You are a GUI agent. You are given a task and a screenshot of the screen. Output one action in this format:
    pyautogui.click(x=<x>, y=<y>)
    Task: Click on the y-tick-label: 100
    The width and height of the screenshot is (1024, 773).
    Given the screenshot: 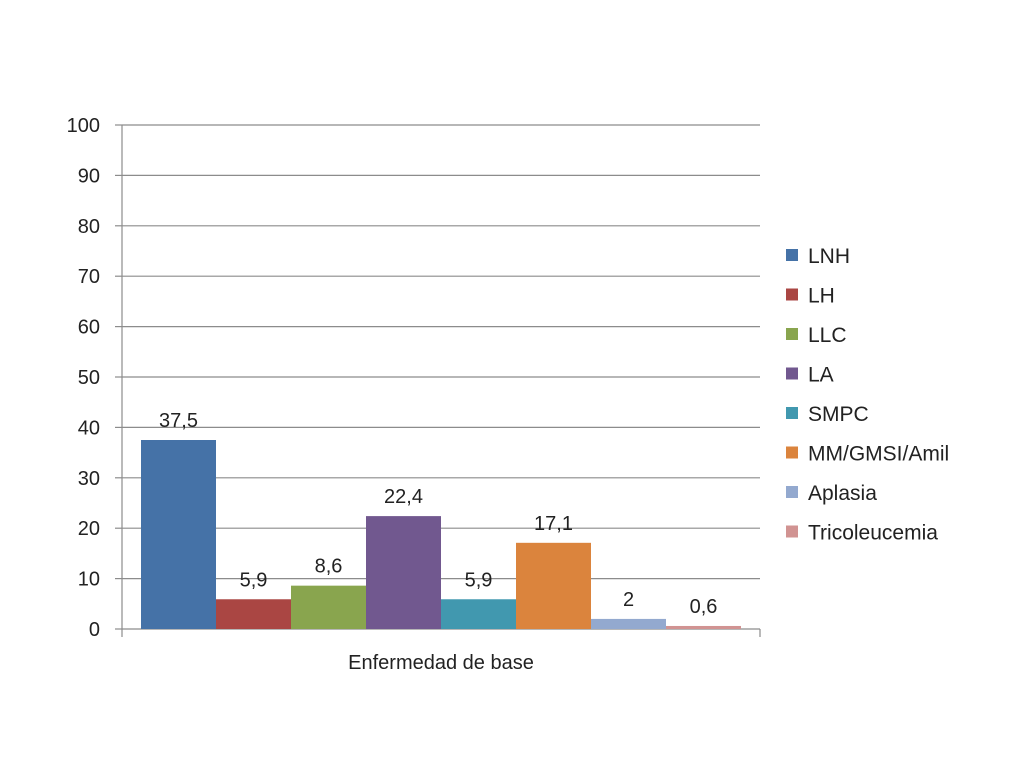 What is the action you would take?
    pyautogui.click(x=83, y=126)
    